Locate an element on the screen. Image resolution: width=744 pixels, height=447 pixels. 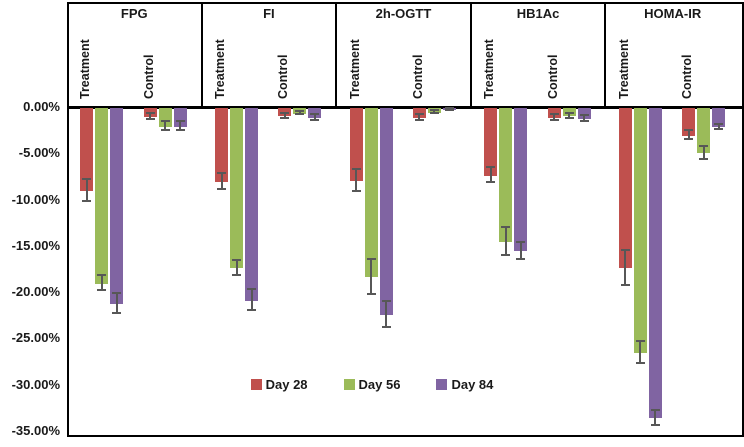
group-label-homa-ir-control: Control is located at coordinates (687, 76).